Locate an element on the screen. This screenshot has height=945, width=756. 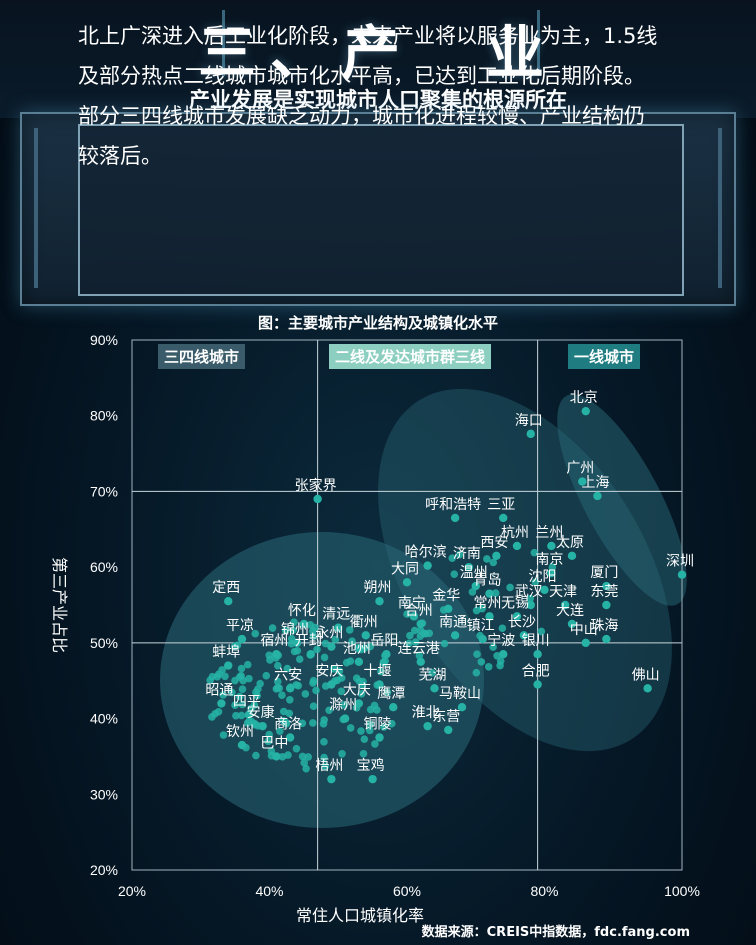
y-tick-label: 70% is located at coordinates (104, 491).